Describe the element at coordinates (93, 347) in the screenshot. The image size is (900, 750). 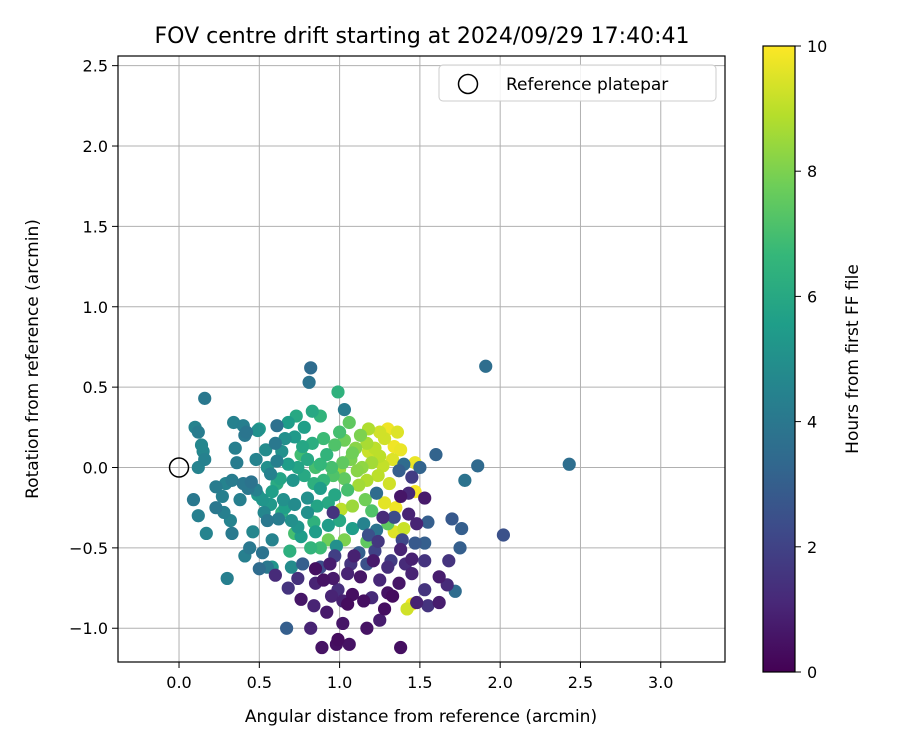
I see `y-axis-ticks: −1.0 −0.5 0.0 0.5 1.0 1.5 2.0 2.5` at that location.